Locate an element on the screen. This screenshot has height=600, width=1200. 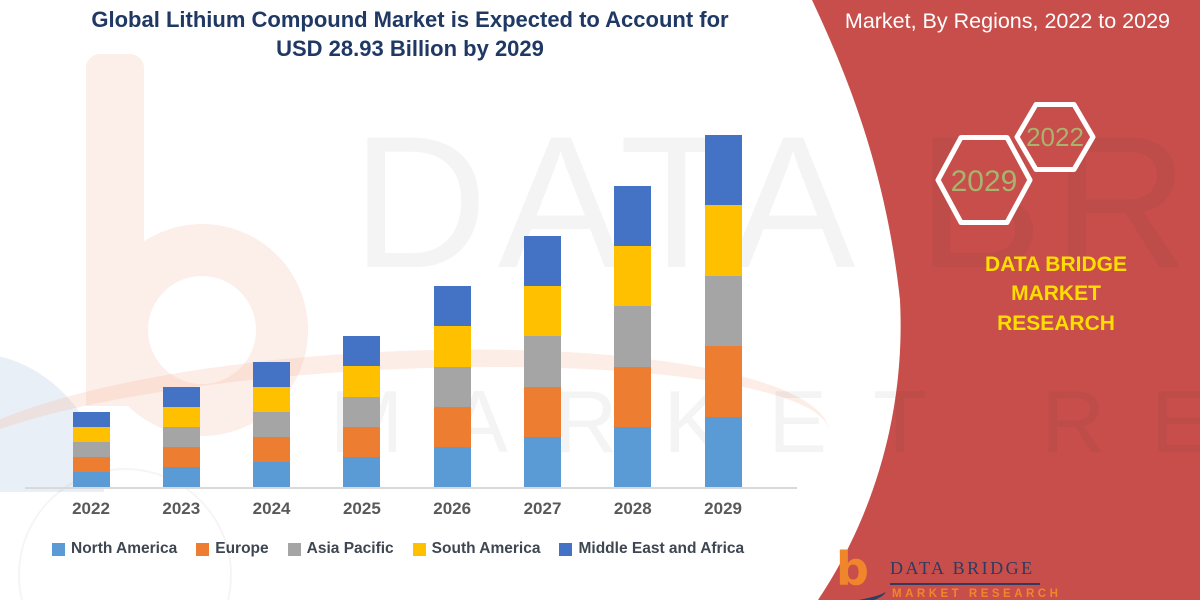
bar-segment-2026-asia-pacific is located at coordinates (452, 386).